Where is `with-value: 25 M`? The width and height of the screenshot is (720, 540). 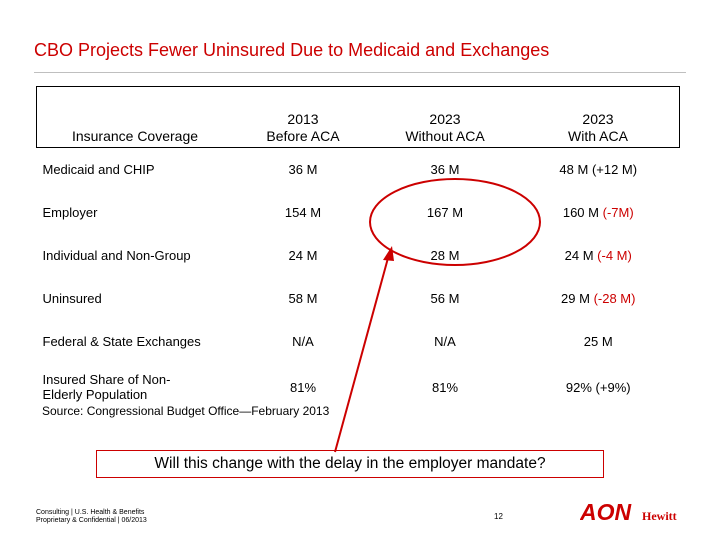 with-value: 25 M is located at coordinates (598, 341).